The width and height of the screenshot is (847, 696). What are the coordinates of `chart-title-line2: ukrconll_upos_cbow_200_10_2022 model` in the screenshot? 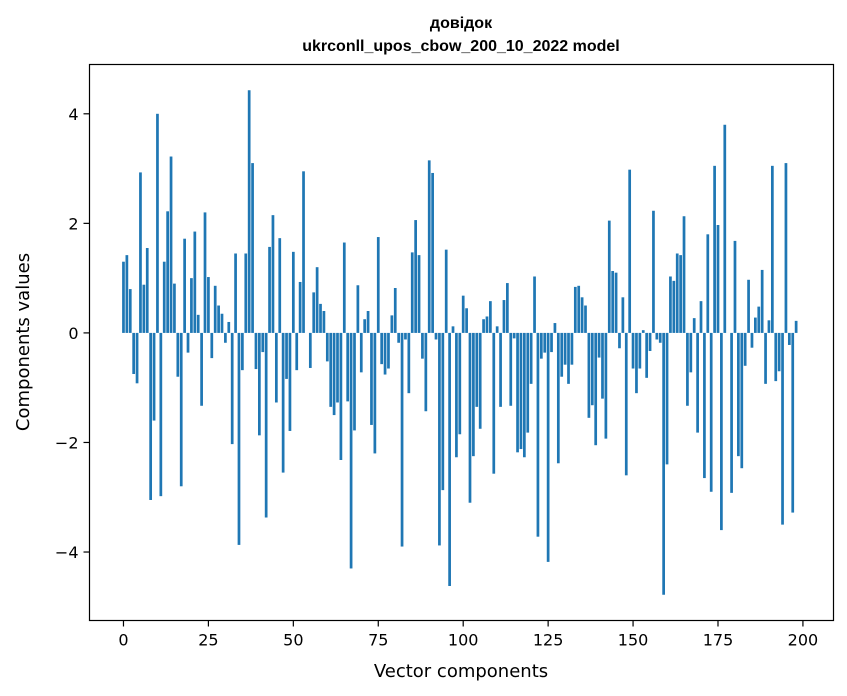 It's located at (460, 46).